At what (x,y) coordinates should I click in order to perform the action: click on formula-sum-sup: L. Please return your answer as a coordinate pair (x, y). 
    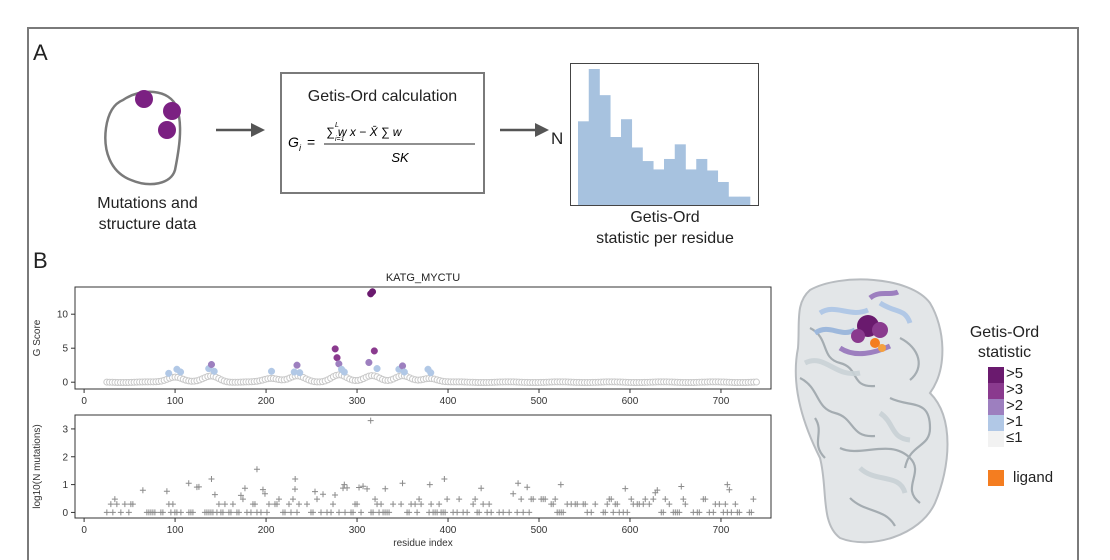
    Looking at the image, I should click on (337, 125).